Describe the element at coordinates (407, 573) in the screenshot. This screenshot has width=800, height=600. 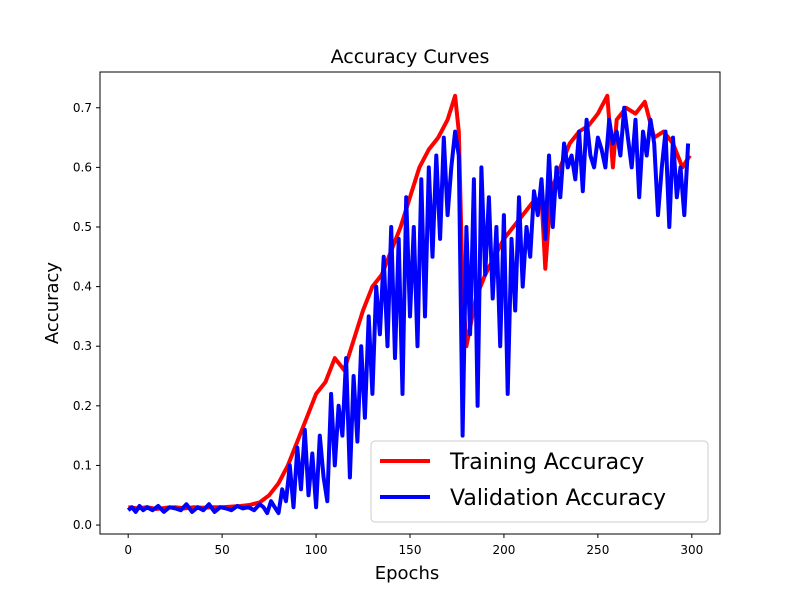
I see `x-axis-label: Epochs` at that location.